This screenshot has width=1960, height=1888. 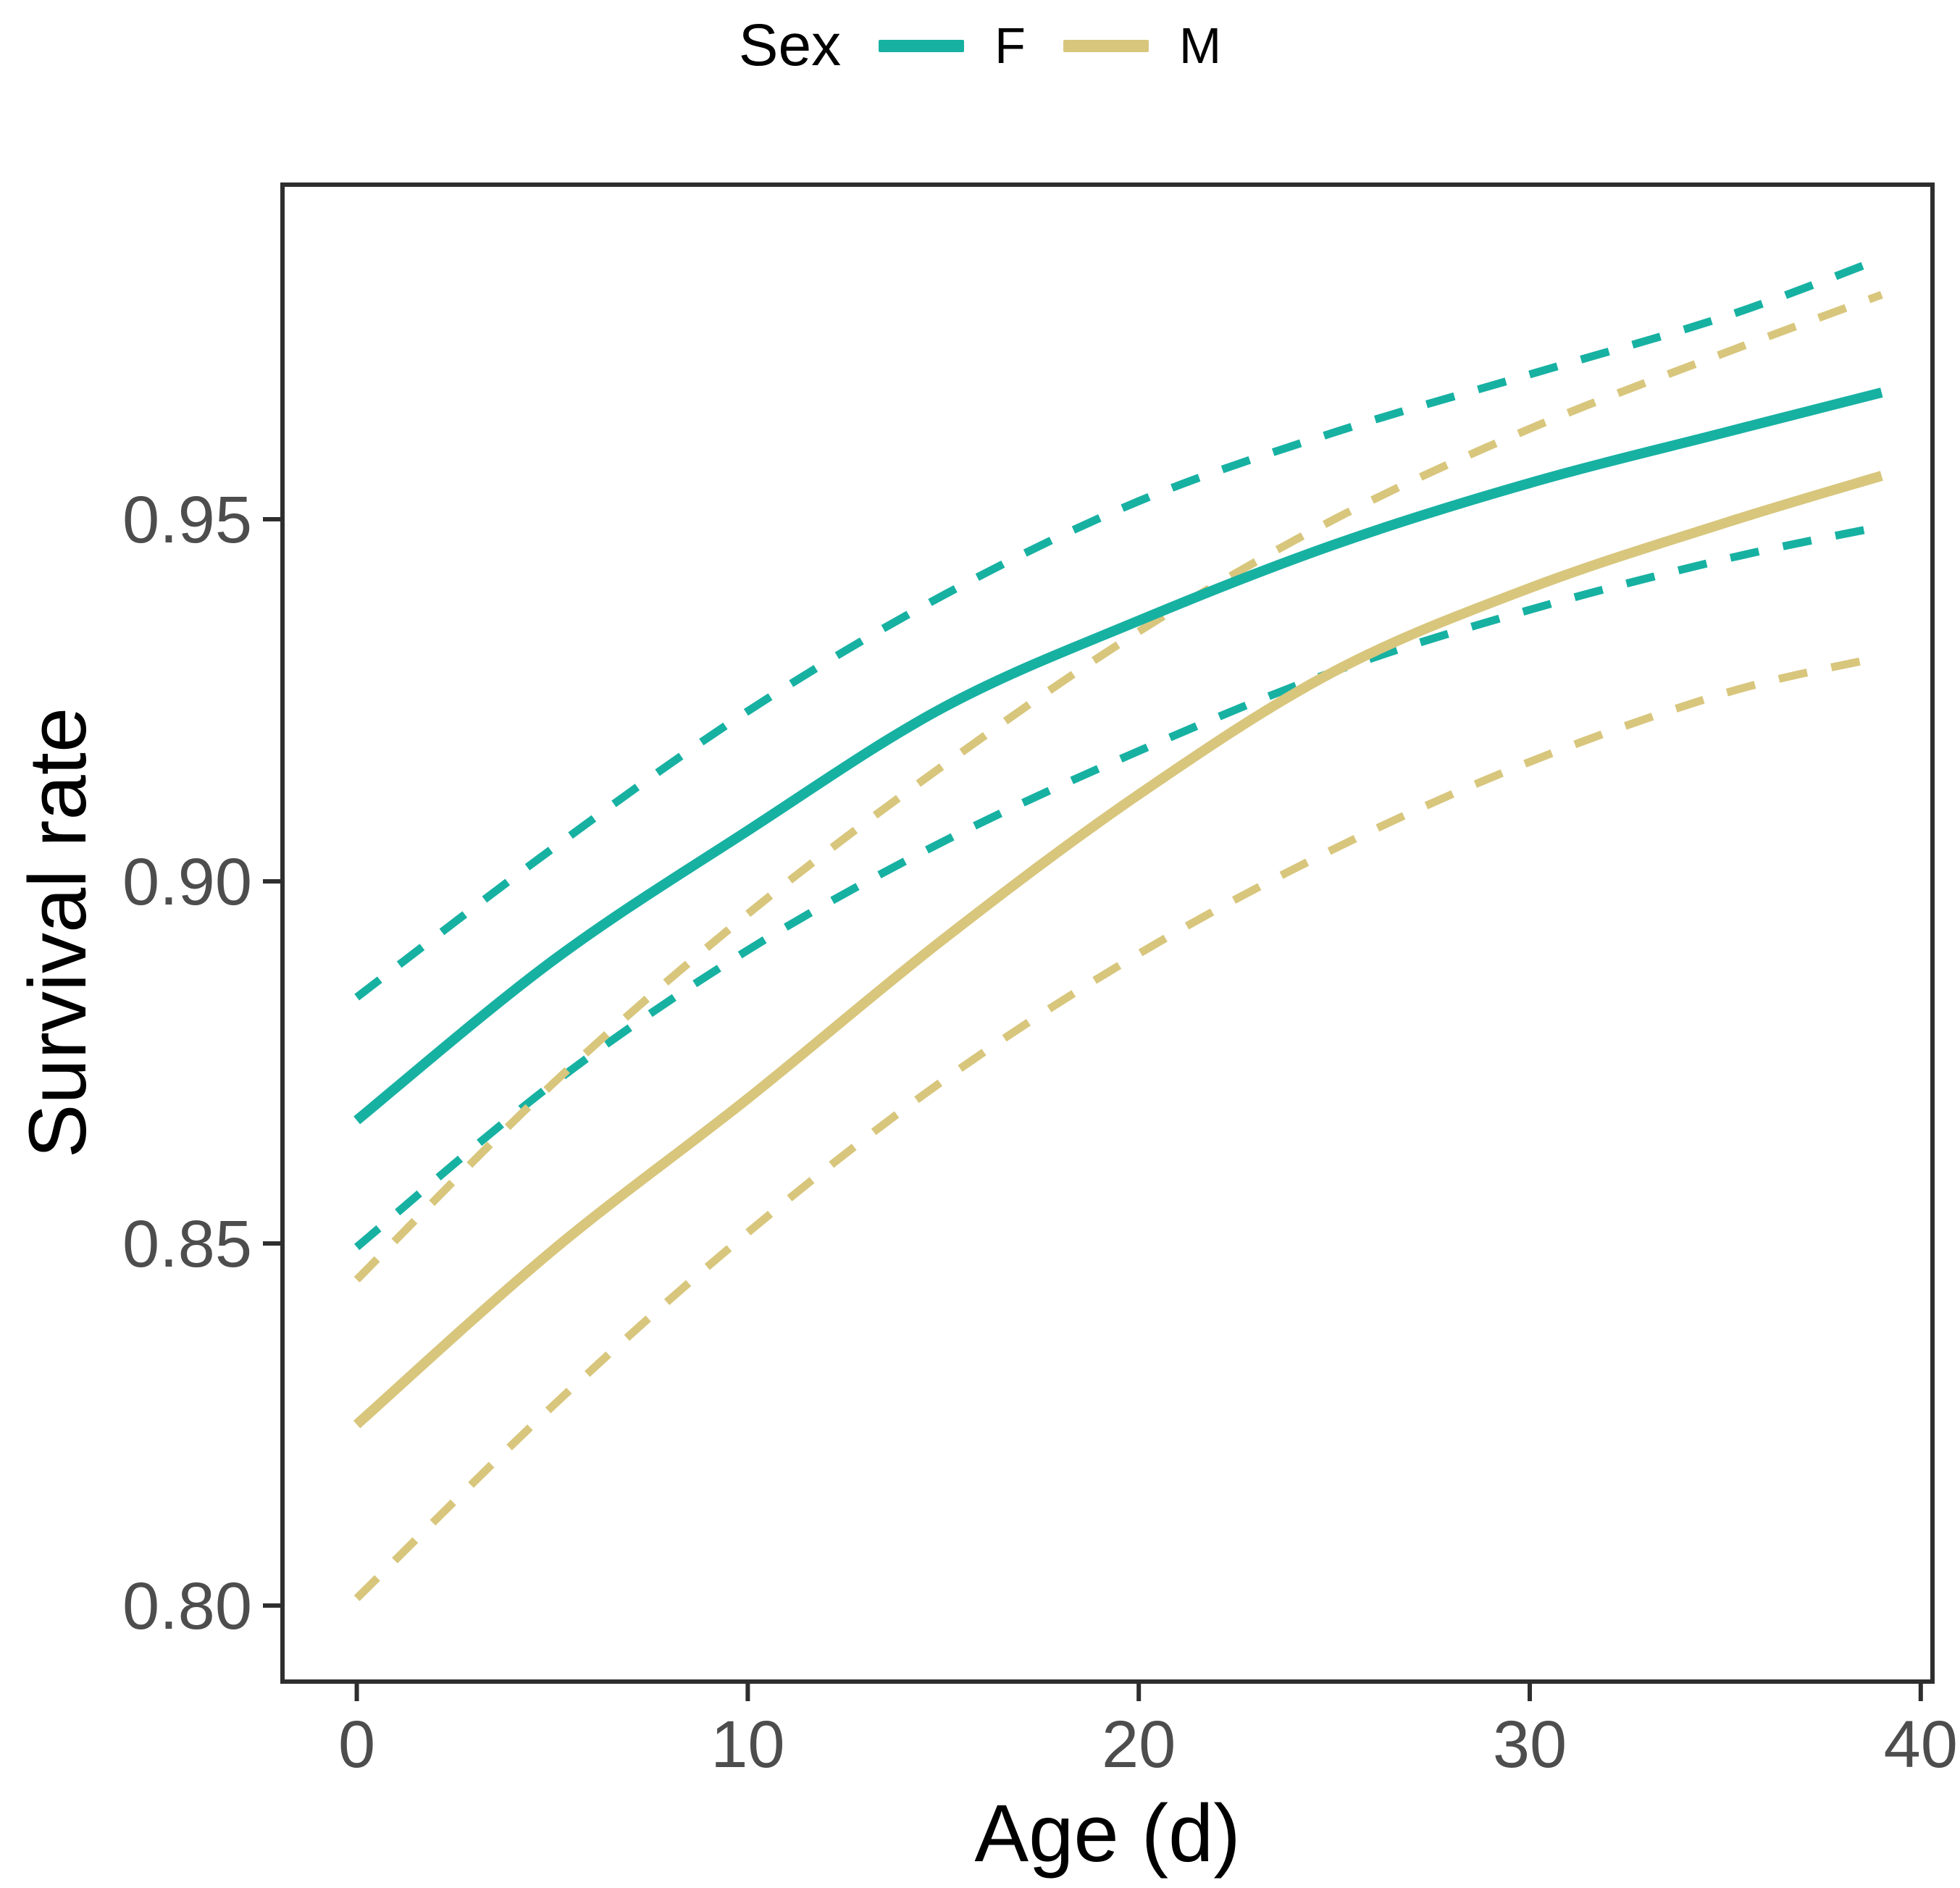 I want to click on y-axis-title: Survival rate, so click(x=57, y=933).